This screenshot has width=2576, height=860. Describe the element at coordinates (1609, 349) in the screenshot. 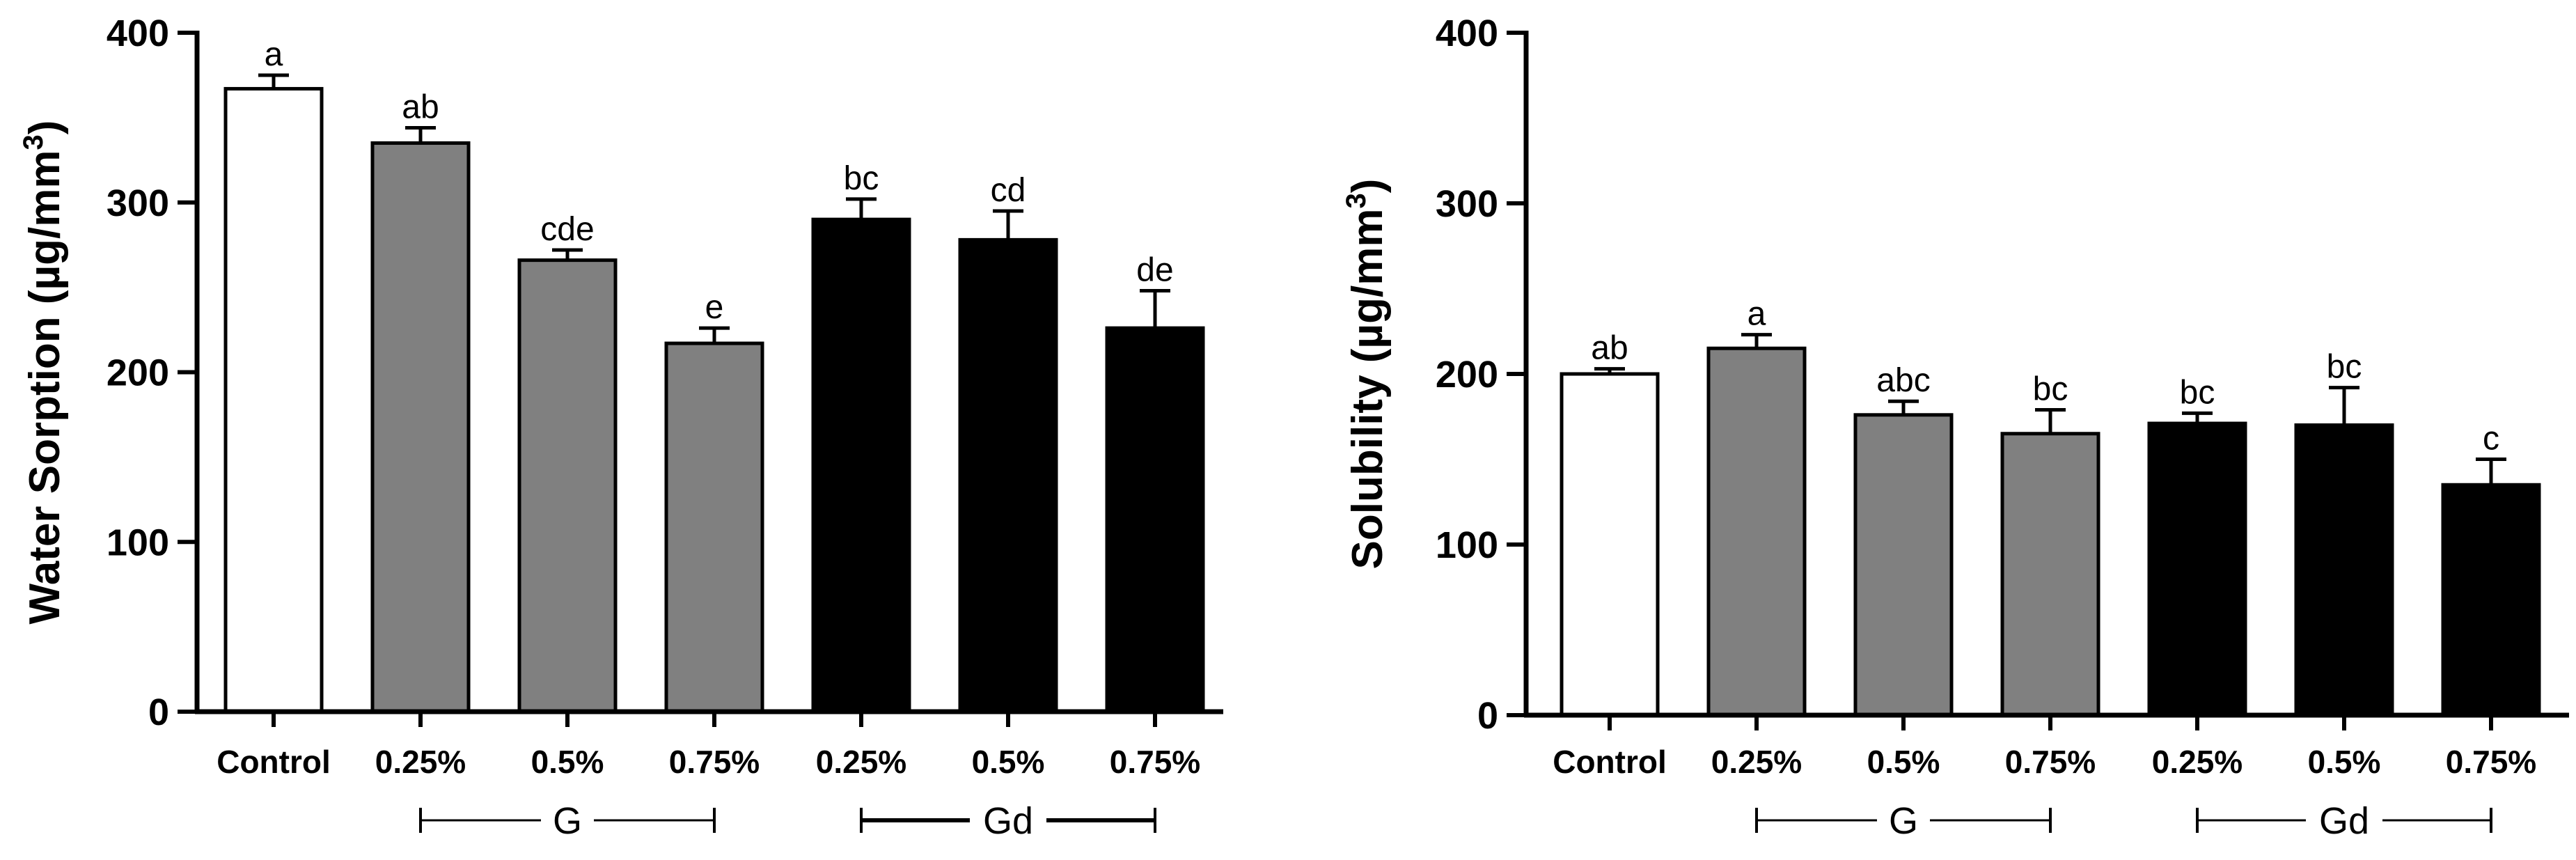

I see `significance-letter-0: ab` at that location.